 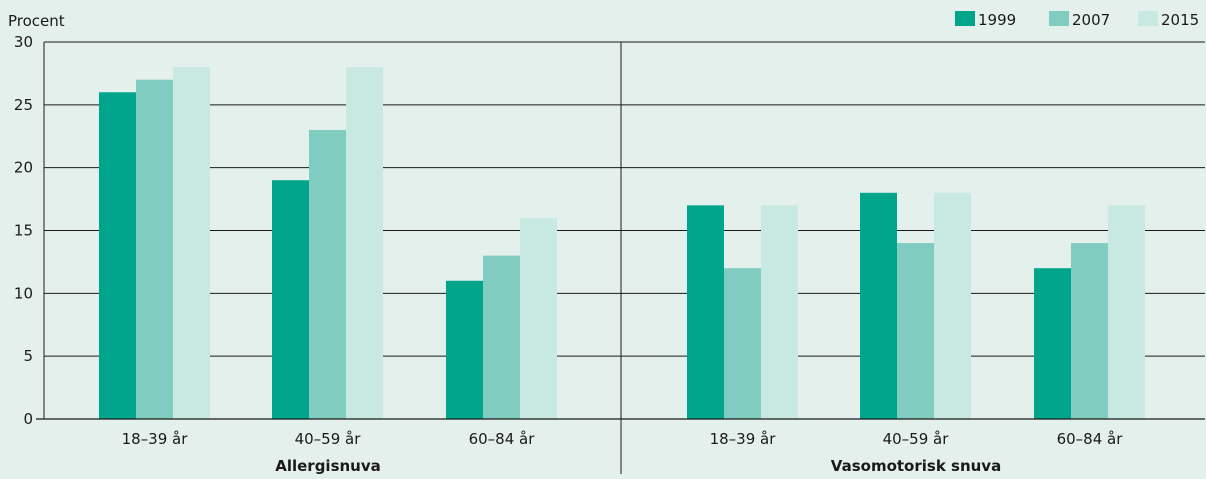 I want to click on legend-label: 1999, so click(x=997, y=20).